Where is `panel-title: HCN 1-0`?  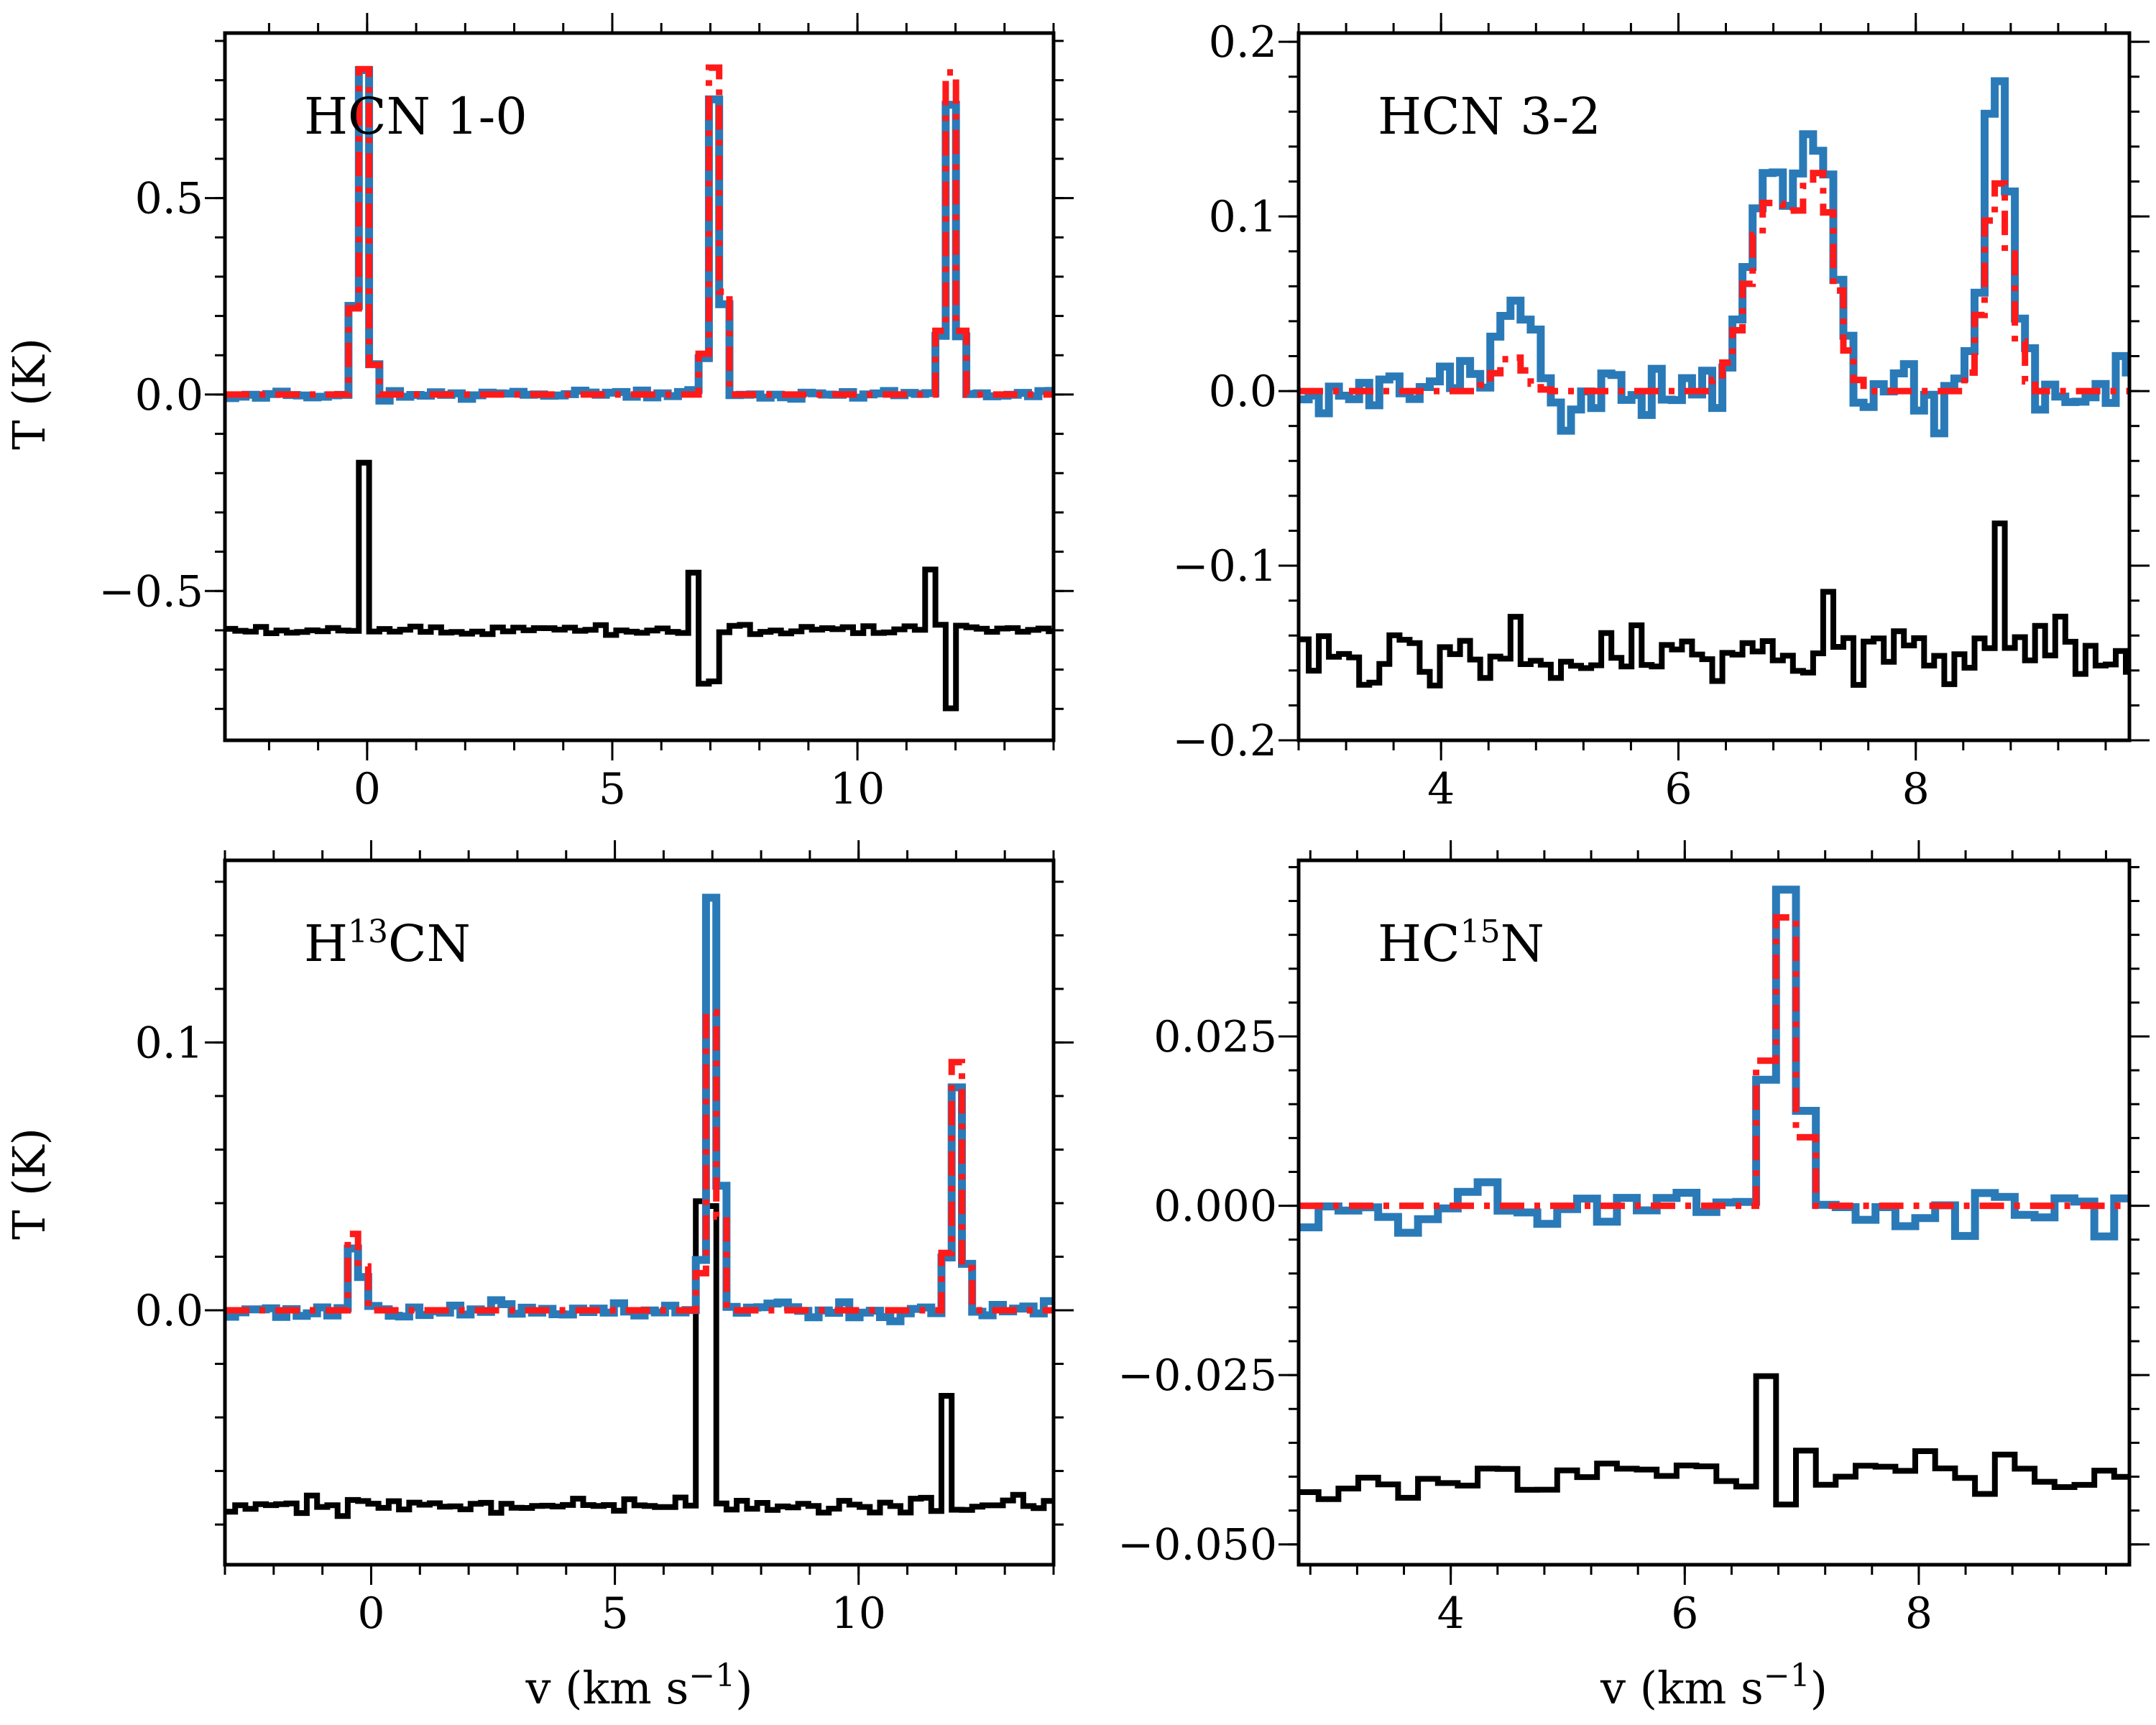
panel-title: HCN 1-0 is located at coordinates (416, 116).